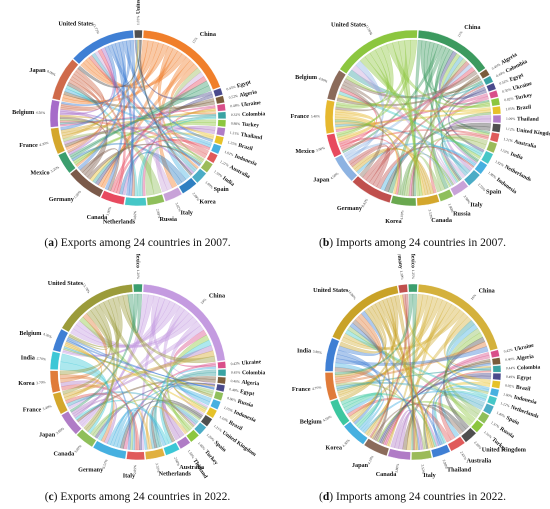  I want to click on panel-letter: a, so click(51, 243).